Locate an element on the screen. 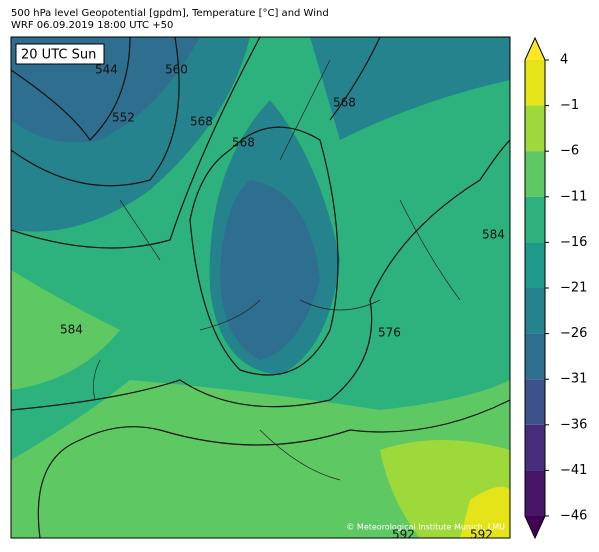 This screenshot has width=599, height=552. credit: © Meteorological Institute Munich, LMU is located at coordinates (425, 527).